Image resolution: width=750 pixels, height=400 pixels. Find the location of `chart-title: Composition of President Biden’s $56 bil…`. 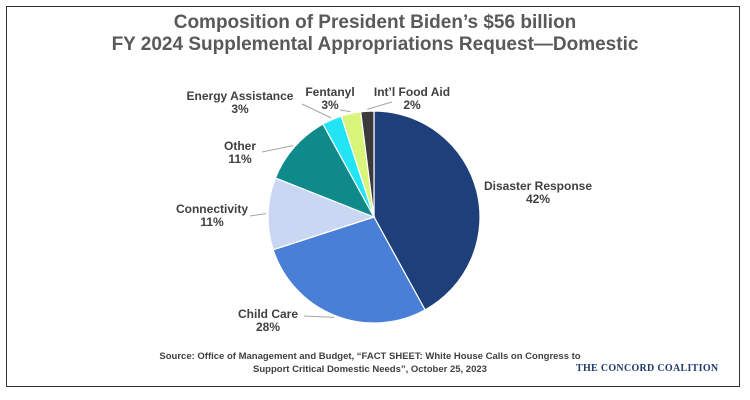

chart-title: Composition of President Biden’s $56 bil… is located at coordinates (375, 34).